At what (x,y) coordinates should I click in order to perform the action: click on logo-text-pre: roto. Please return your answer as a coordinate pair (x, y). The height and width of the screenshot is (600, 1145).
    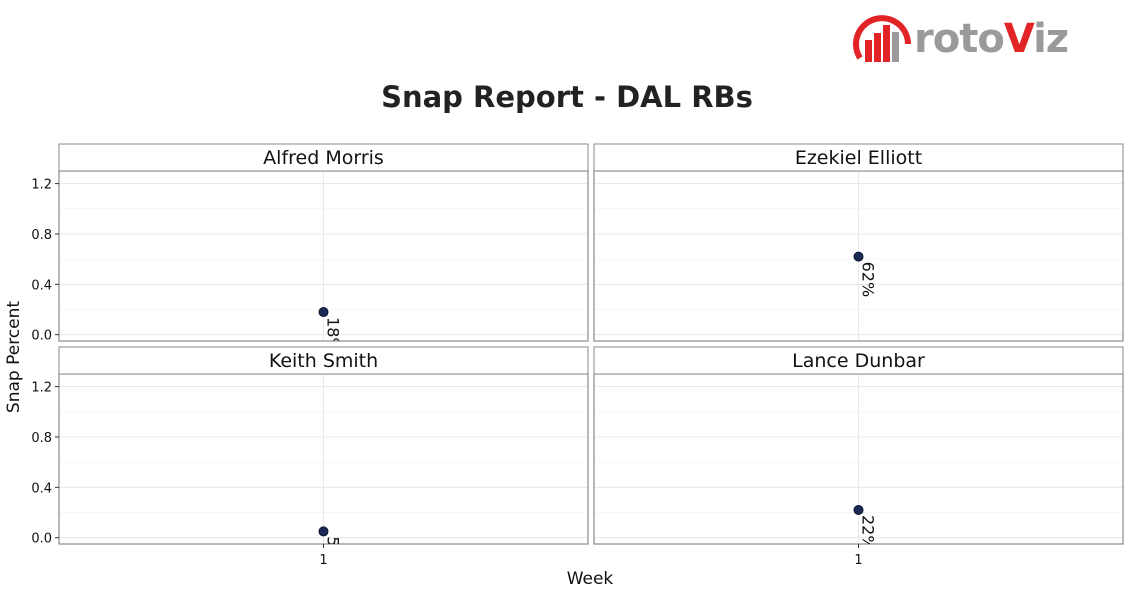
    Looking at the image, I should click on (959, 39).